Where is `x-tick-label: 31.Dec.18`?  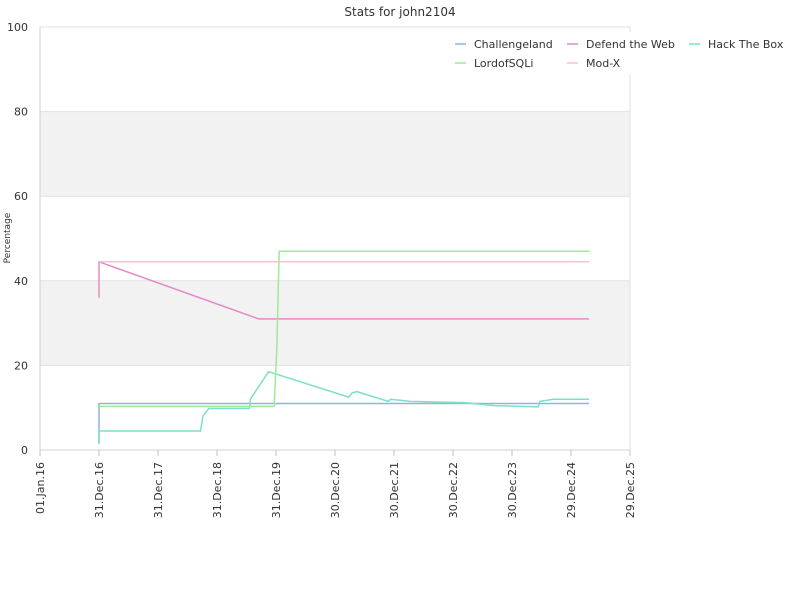
x-tick-label: 31.Dec.18 is located at coordinates (217, 490).